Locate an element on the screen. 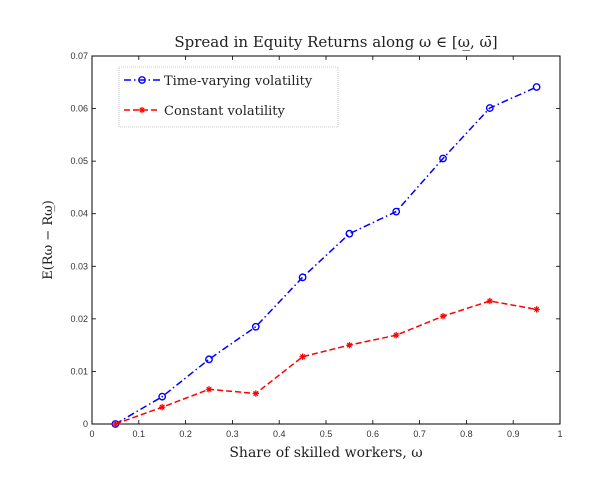  x-tick-label: 0.5 is located at coordinates (326, 434).